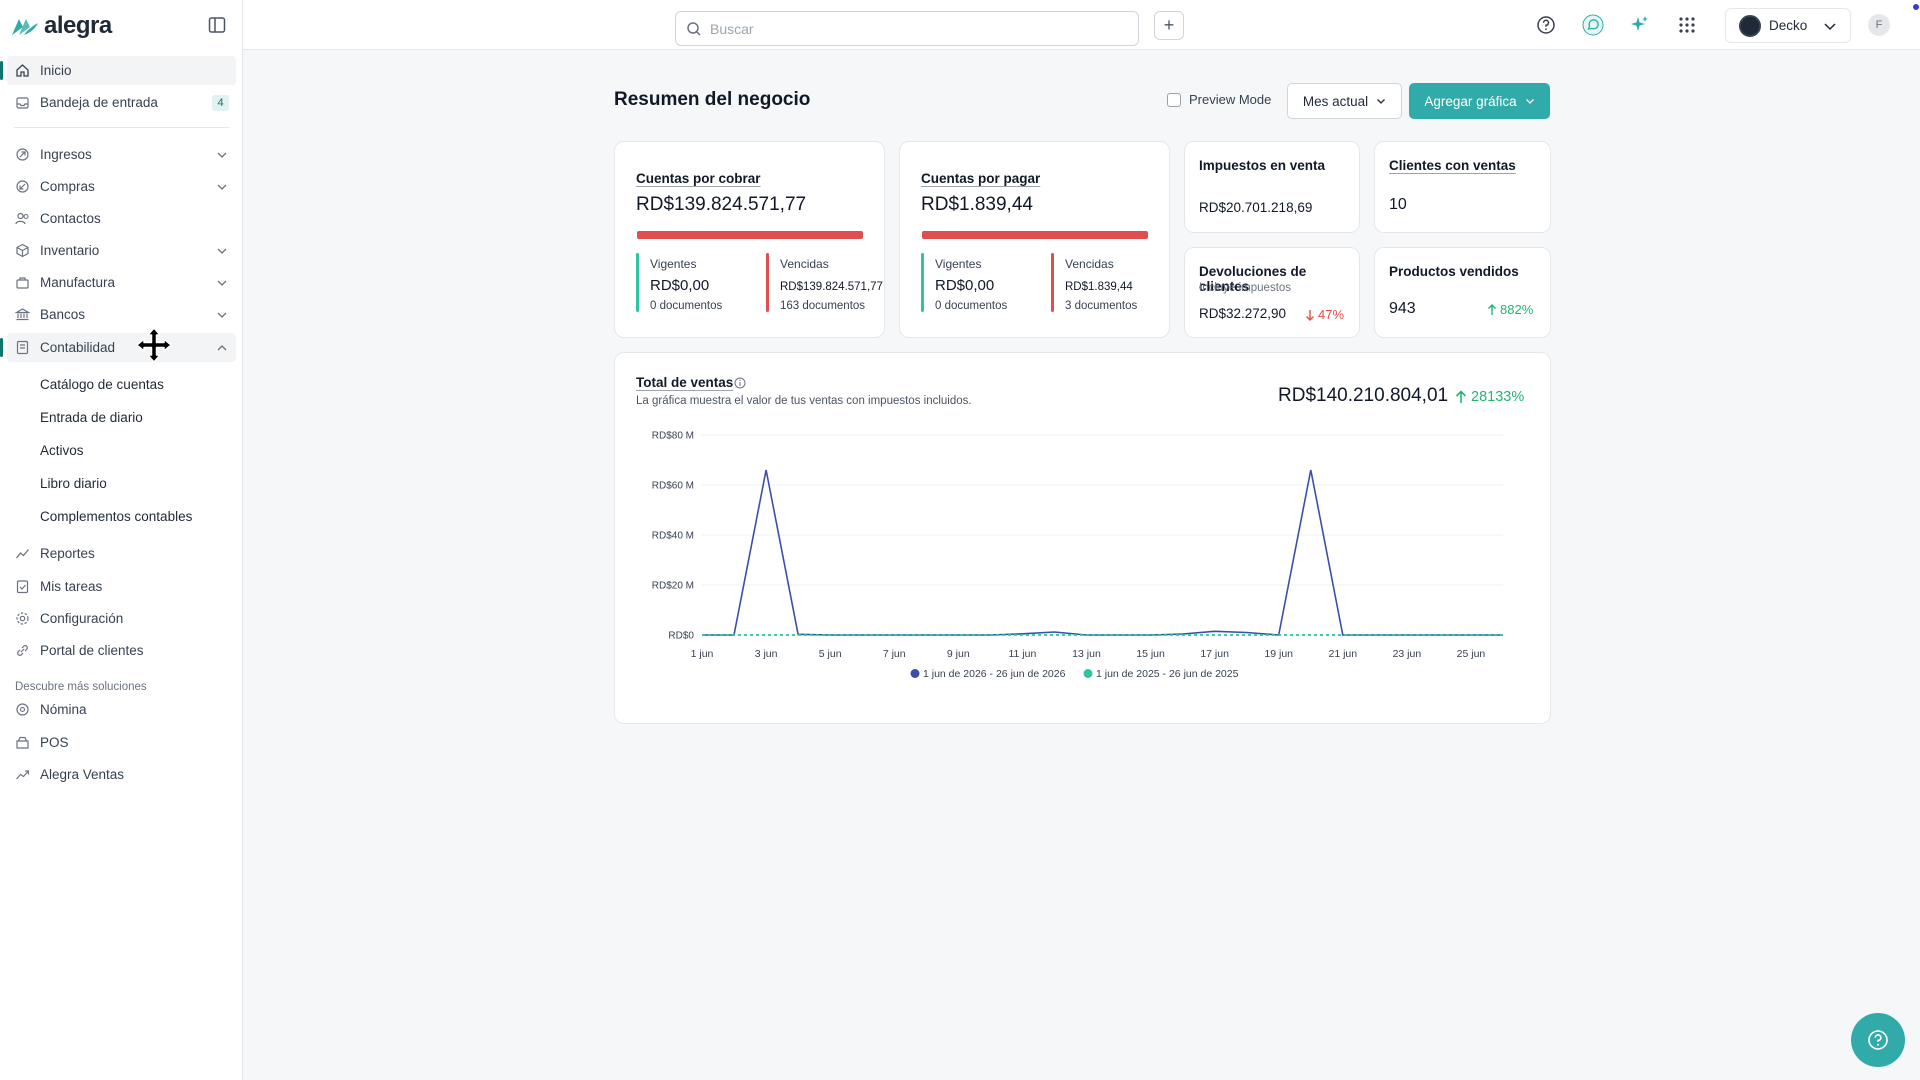 This screenshot has height=1080, width=1920. I want to click on pos-icon, so click(22, 742).